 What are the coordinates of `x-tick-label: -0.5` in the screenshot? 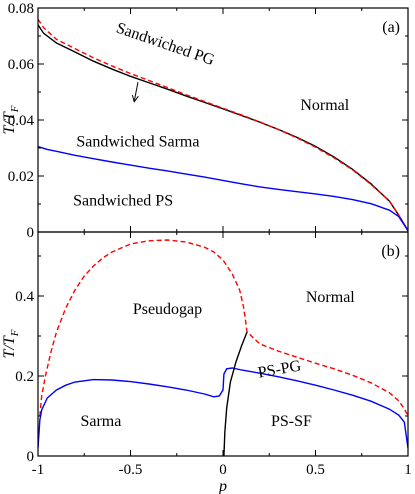 It's located at (131, 470).